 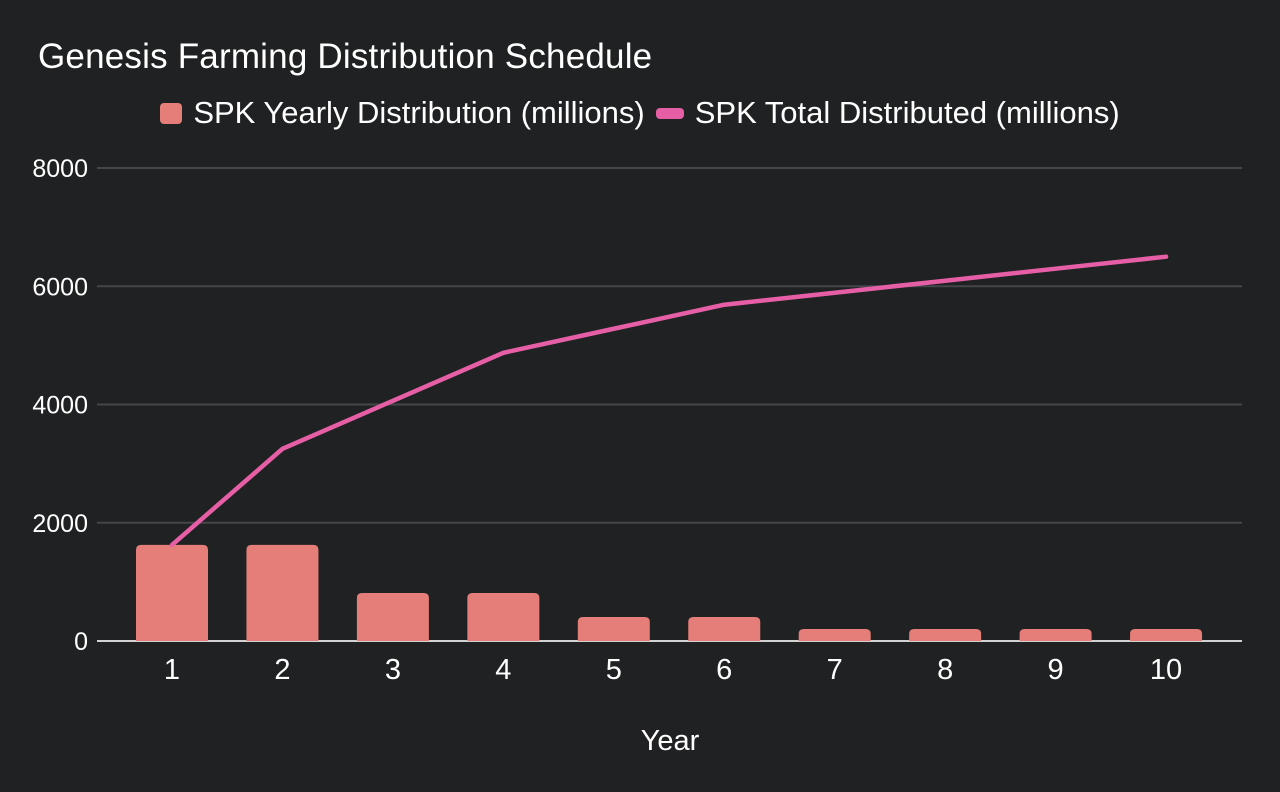 I want to click on x-tick-label-8: 8, so click(x=945, y=670).